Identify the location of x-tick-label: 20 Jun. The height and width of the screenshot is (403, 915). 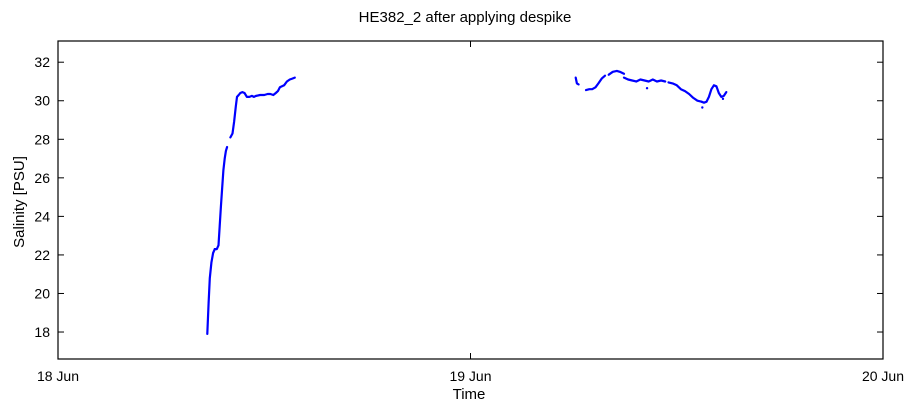
(883, 376).